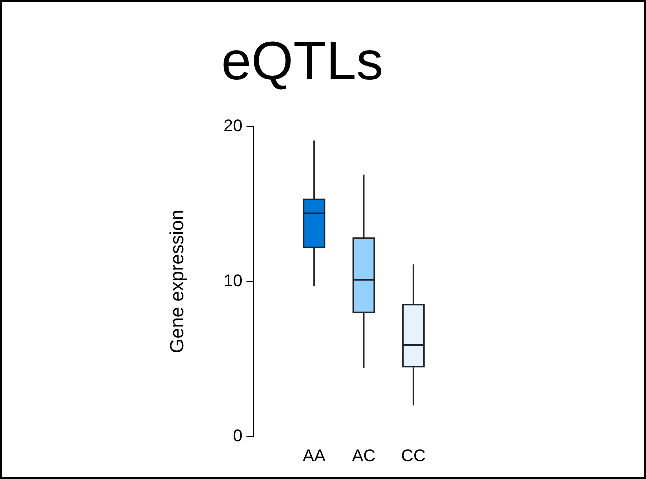  I want to click on x-tick-label: AC, so click(364, 456).